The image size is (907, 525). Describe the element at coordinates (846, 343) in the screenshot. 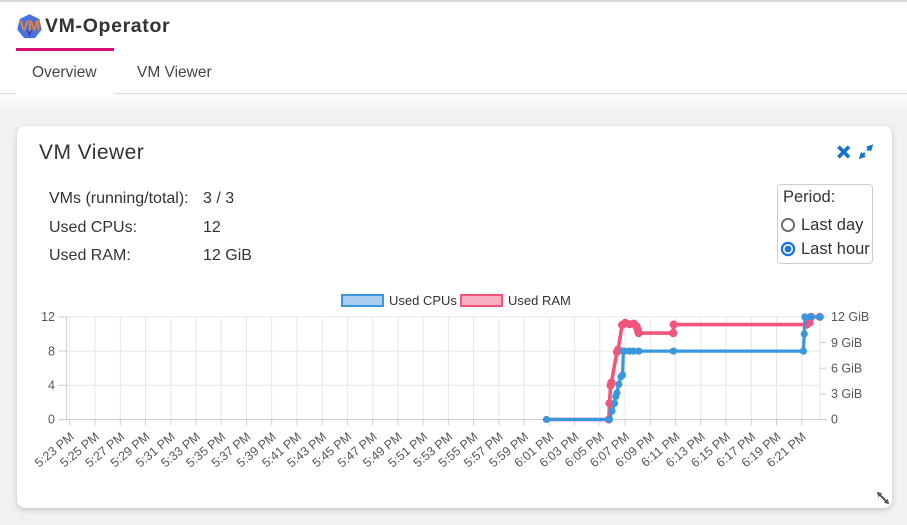

I see `svg-text: 9 GiB` at that location.